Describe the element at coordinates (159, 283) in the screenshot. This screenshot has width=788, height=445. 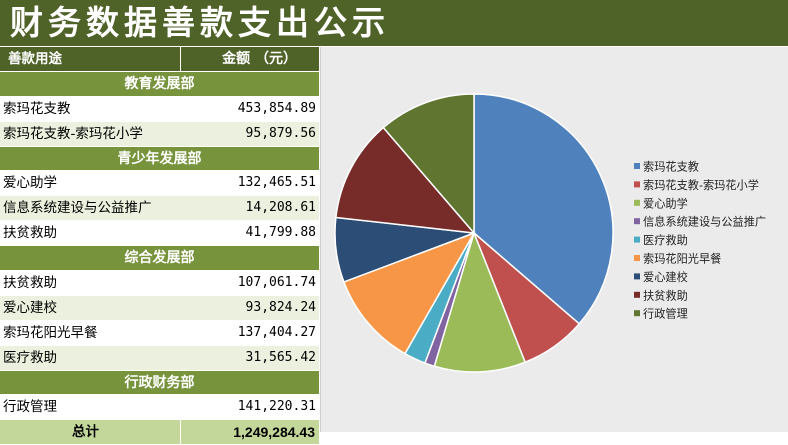
I see `table-row: 扶贫救助 107,061.74` at that location.